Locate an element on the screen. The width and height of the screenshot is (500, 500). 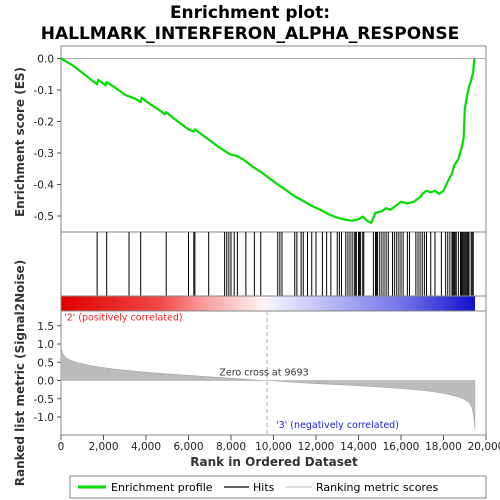
es-y-tick-label: -0.4 is located at coordinates (44, 186).